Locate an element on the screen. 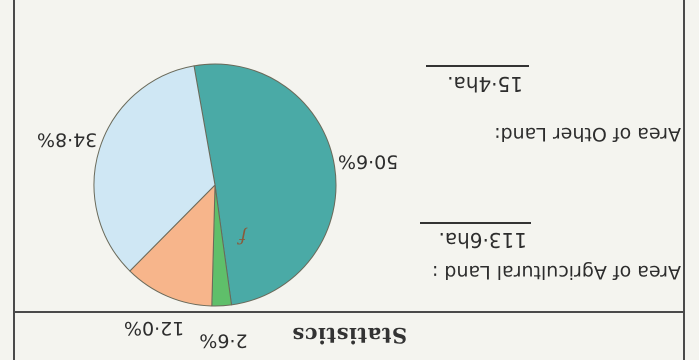  pie-slice-label-3: 34·8% is located at coordinates (67, 139).